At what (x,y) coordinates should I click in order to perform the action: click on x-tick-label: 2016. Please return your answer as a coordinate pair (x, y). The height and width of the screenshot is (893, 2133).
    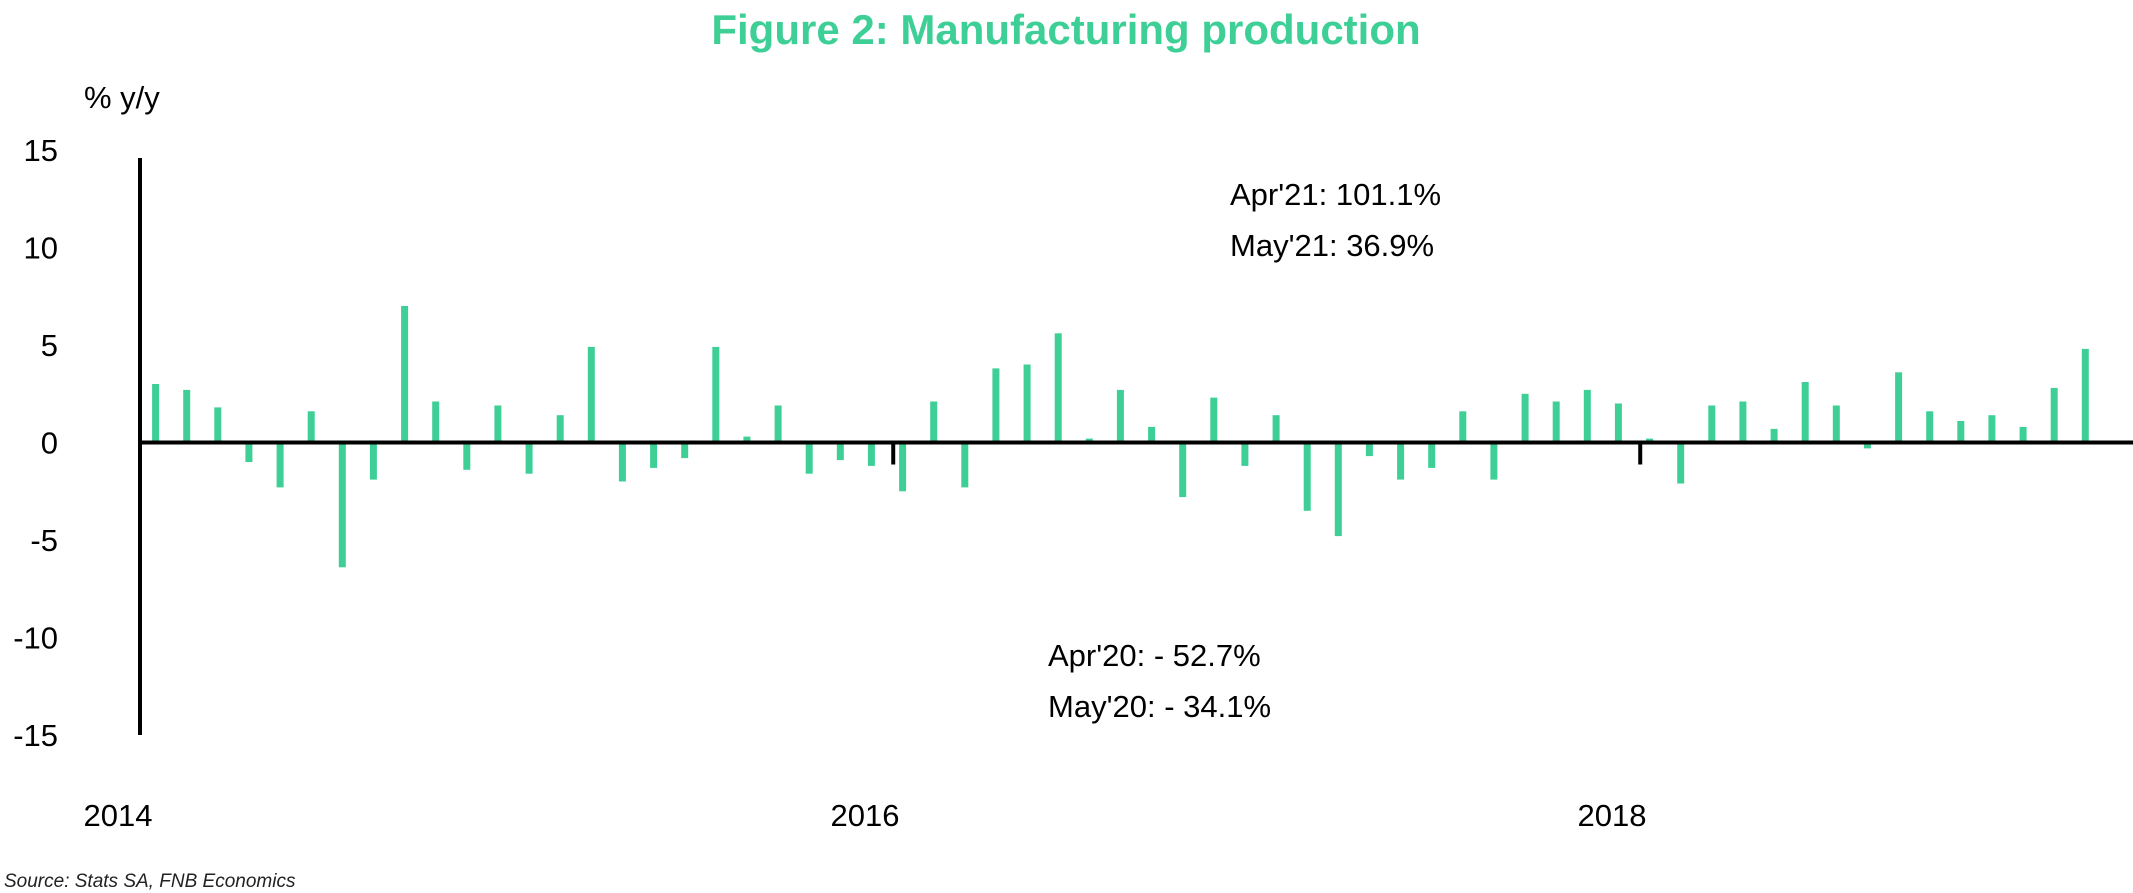
    Looking at the image, I should click on (865, 815).